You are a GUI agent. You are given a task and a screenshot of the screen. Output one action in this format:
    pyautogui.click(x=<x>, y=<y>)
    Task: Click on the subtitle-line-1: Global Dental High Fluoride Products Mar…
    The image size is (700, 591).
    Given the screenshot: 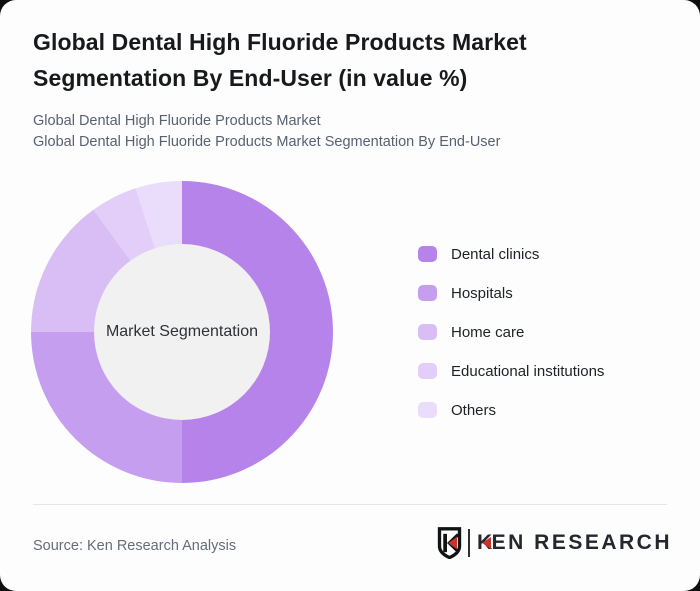 What is the action you would take?
    pyautogui.click(x=177, y=121)
    